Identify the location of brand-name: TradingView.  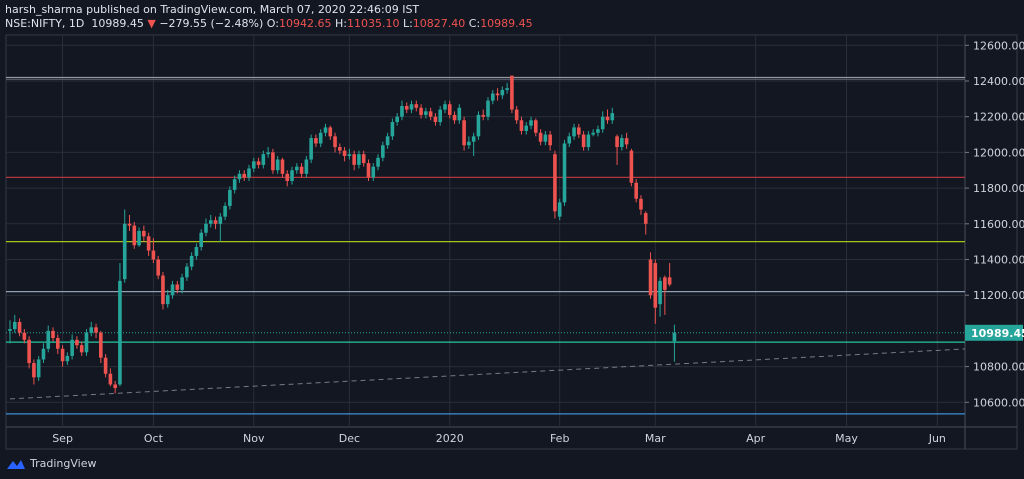
(63, 463).